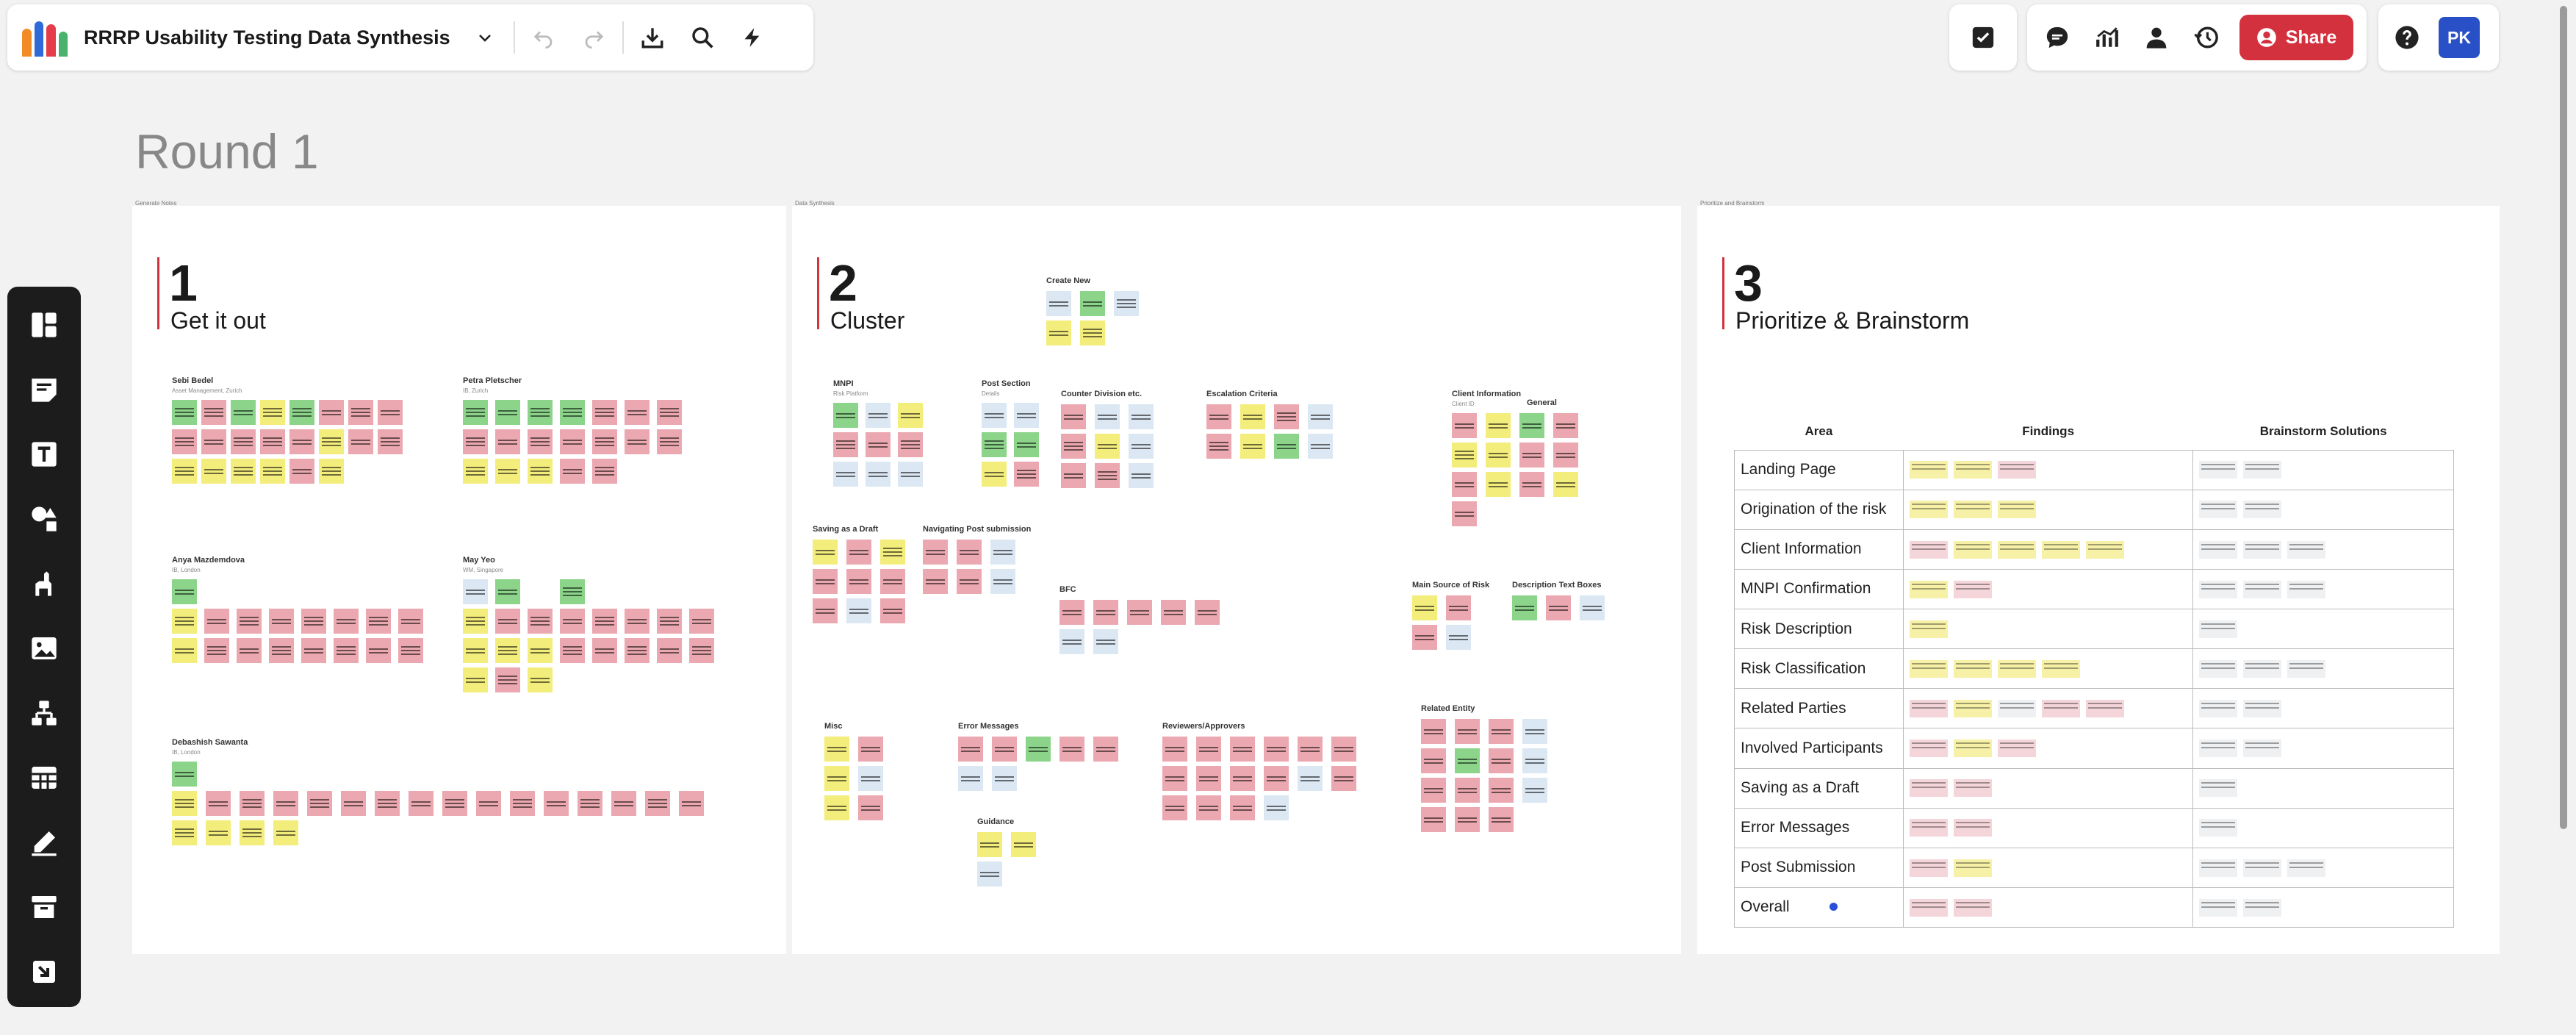  Describe the element at coordinates (1094, 311) in the screenshot. I see `cluster-group: Create New` at that location.